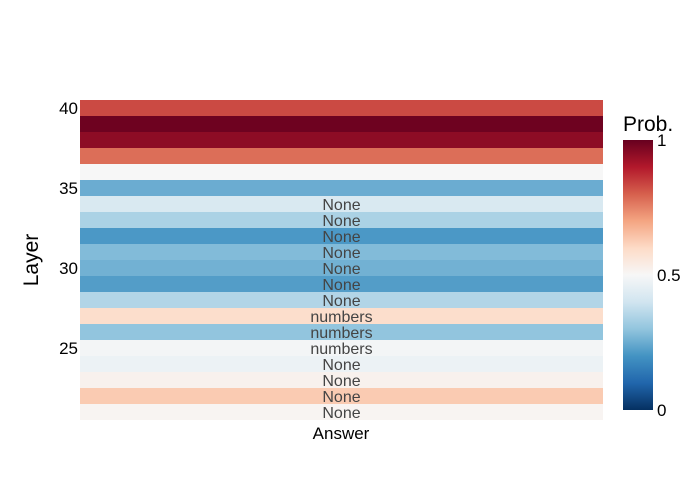  Describe the element at coordinates (661, 140) in the screenshot. I see `colorbar-tick-1: 1` at that location.